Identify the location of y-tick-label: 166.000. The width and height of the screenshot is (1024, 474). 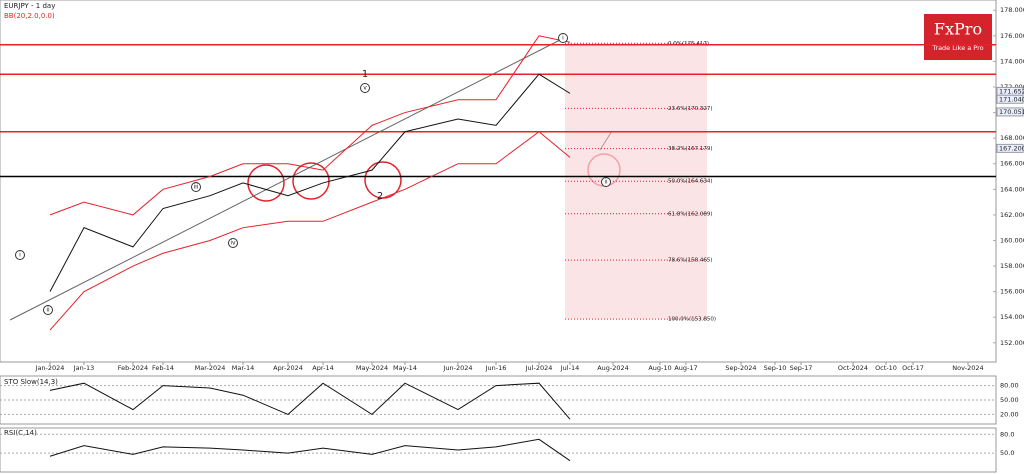
(1012, 164).